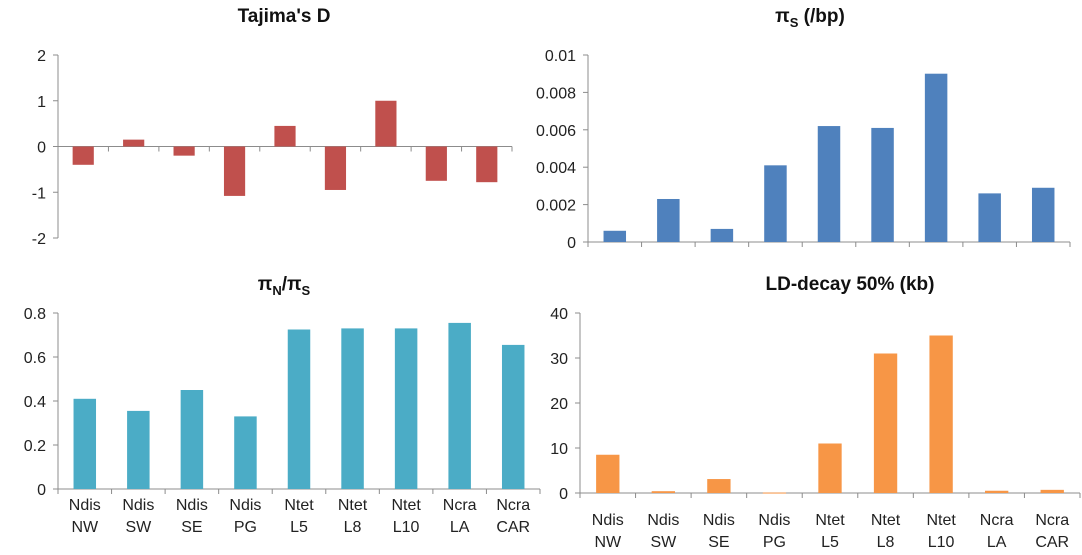  I want to click on title-pinpis-b: π, so click(294, 284).